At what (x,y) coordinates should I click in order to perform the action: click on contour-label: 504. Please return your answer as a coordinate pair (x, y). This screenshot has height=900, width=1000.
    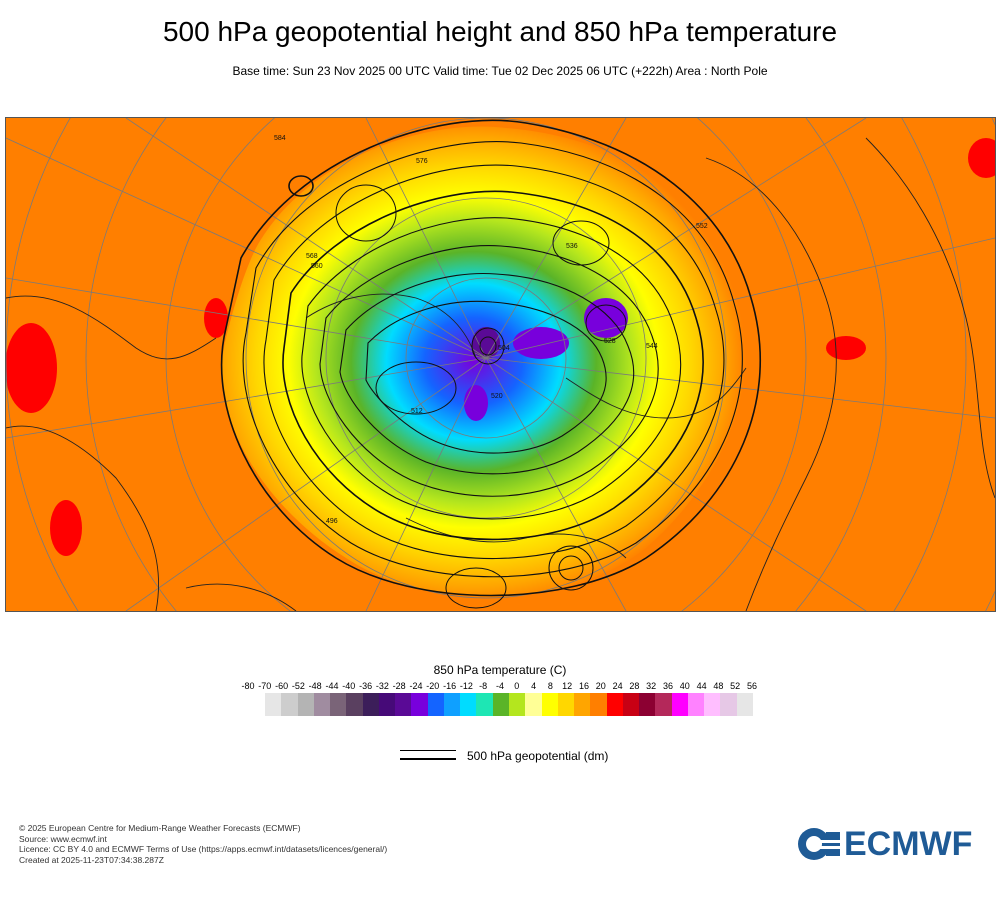
    Looking at the image, I should click on (504, 348).